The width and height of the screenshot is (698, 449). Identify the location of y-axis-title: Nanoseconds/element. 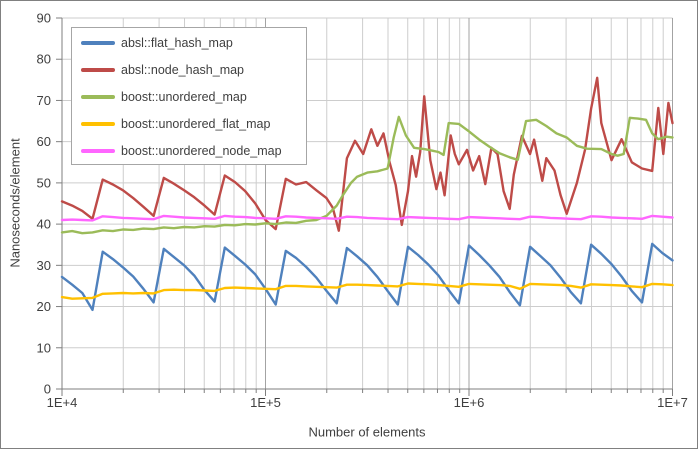
(15, 203).